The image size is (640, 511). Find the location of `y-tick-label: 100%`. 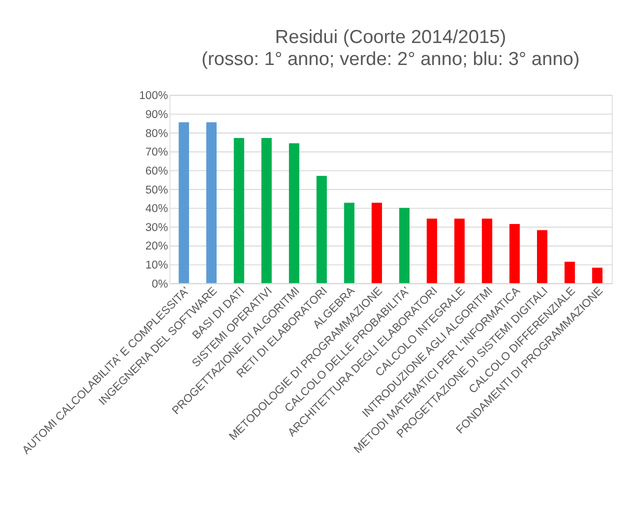

y-tick-label: 100% is located at coordinates (153, 96).